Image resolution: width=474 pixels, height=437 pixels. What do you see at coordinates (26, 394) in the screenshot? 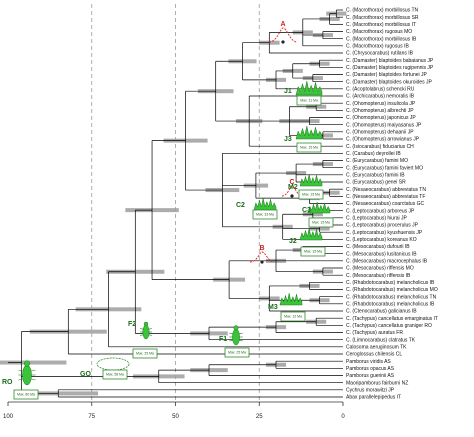
I see `max-age-box-RO` at bounding box center [26, 394].